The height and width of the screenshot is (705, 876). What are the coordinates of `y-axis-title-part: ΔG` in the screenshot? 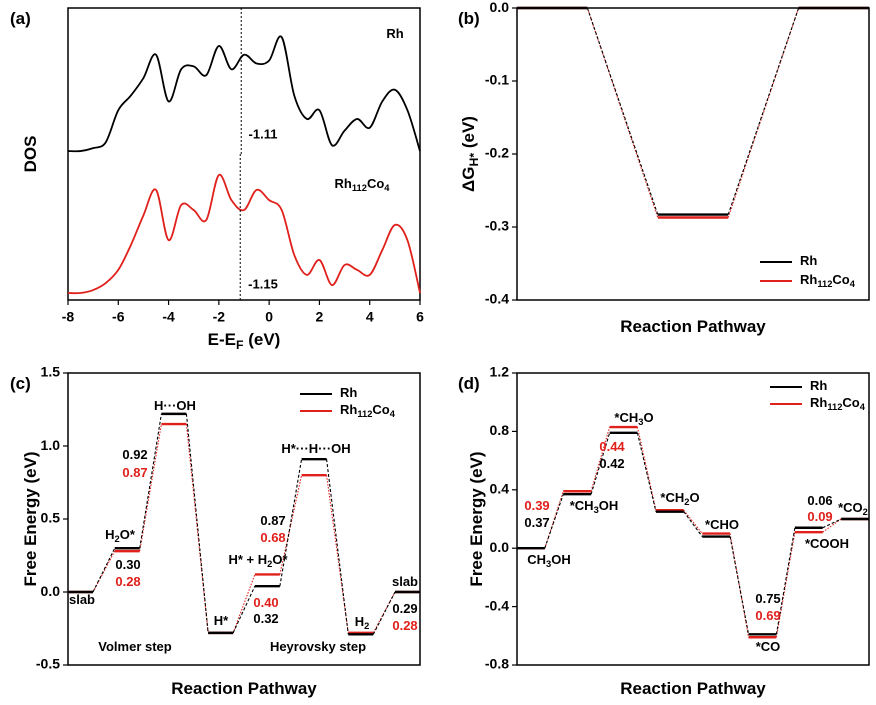 It's located at (468, 179).